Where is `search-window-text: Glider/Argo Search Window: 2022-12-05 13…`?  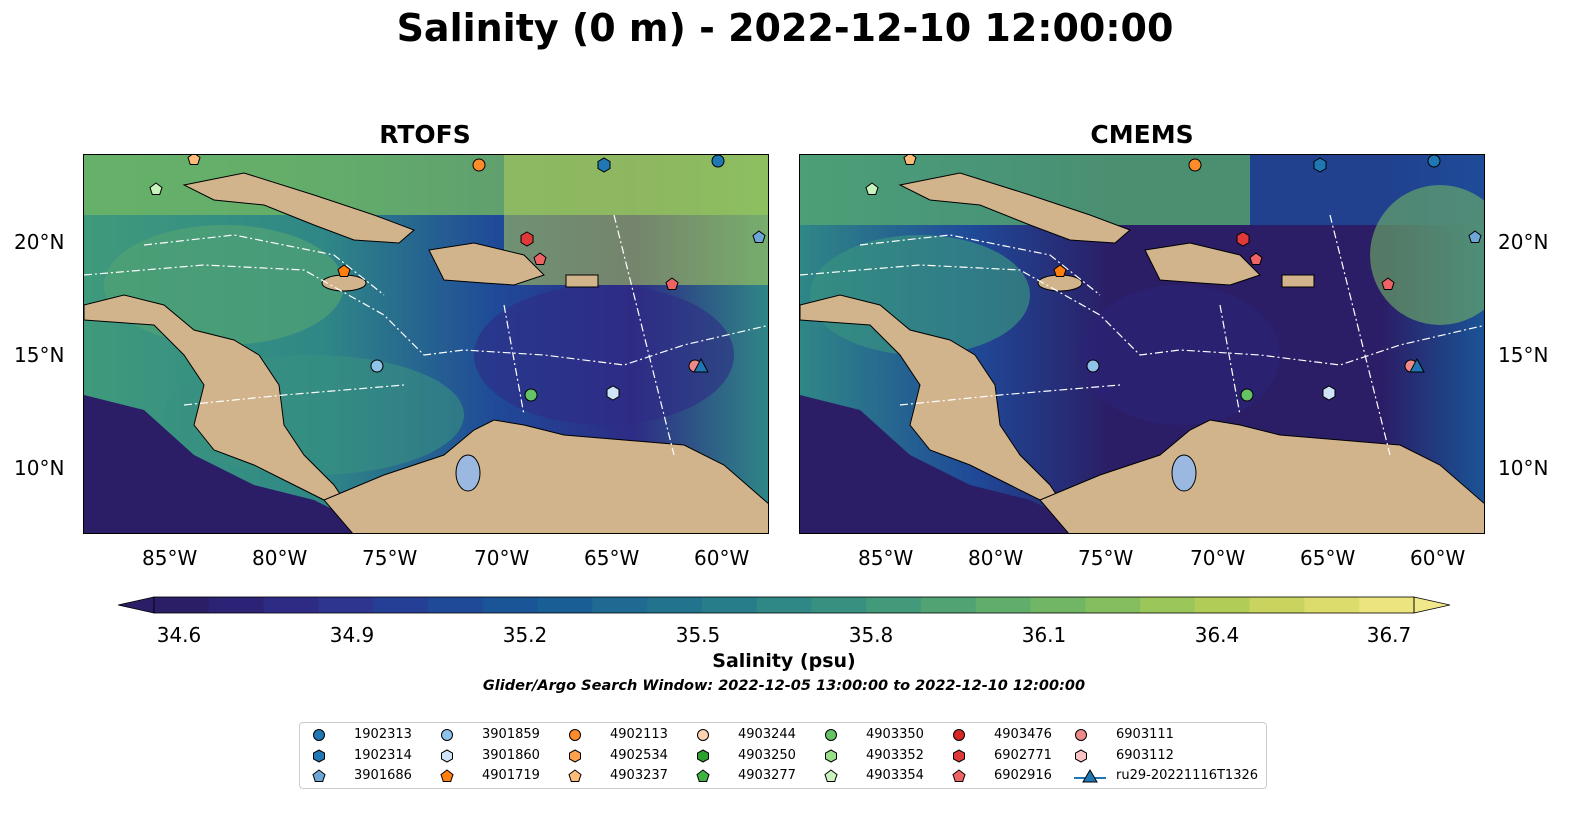
search-window-text: Glider/Argo Search Window: 2022-12-05 13… is located at coordinates (784, 686).